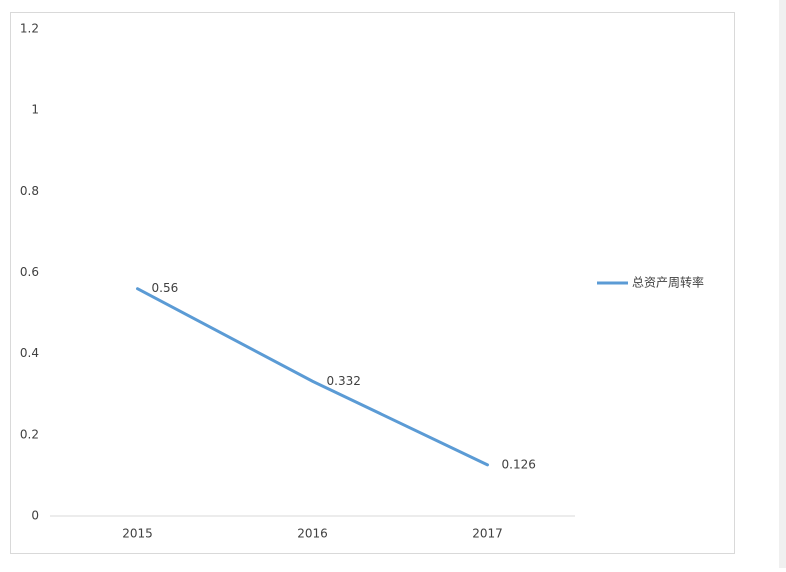  Describe the element at coordinates (29, 353) in the screenshot. I see `y-tick-label: 0.4` at that location.